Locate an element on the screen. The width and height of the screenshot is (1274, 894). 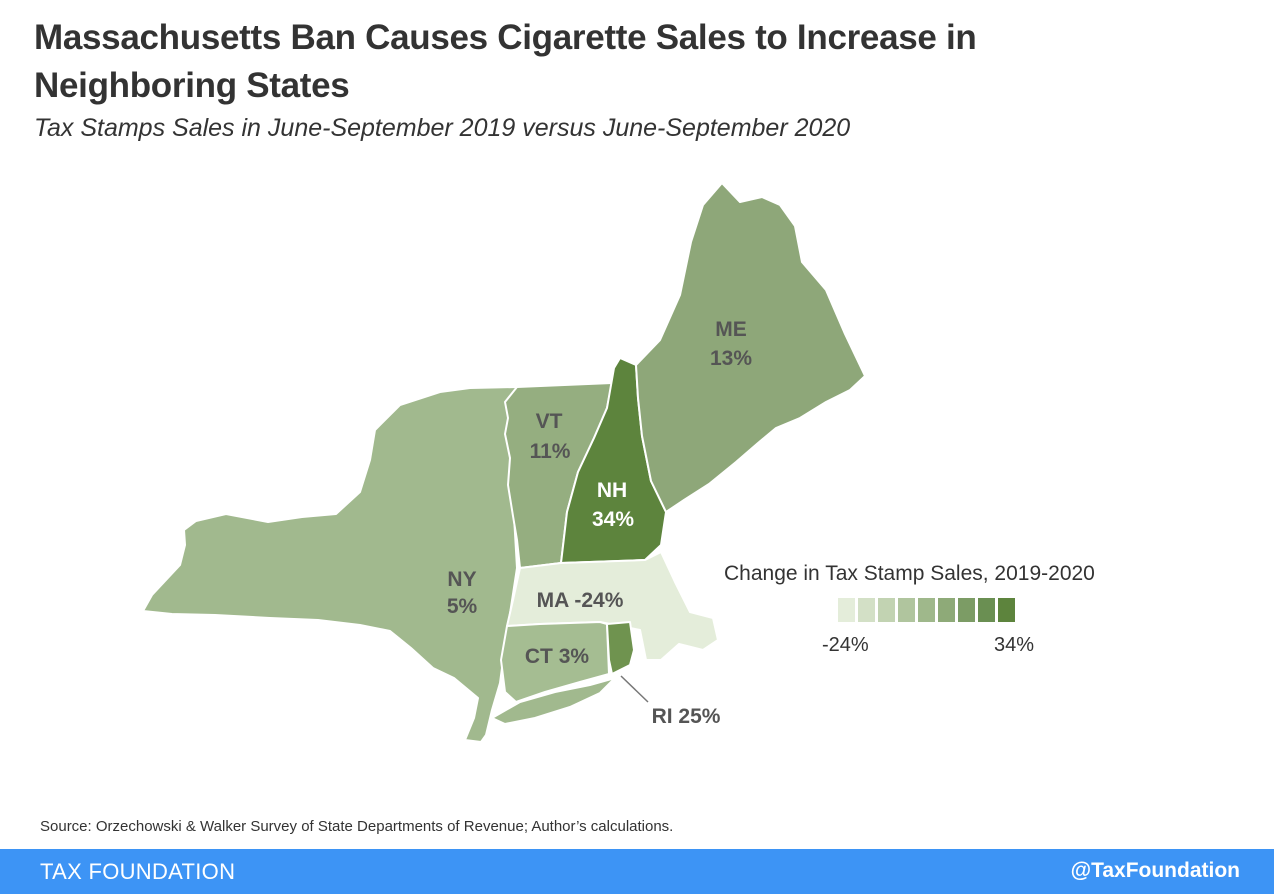
ri-leader-line is located at coordinates (634, 689).